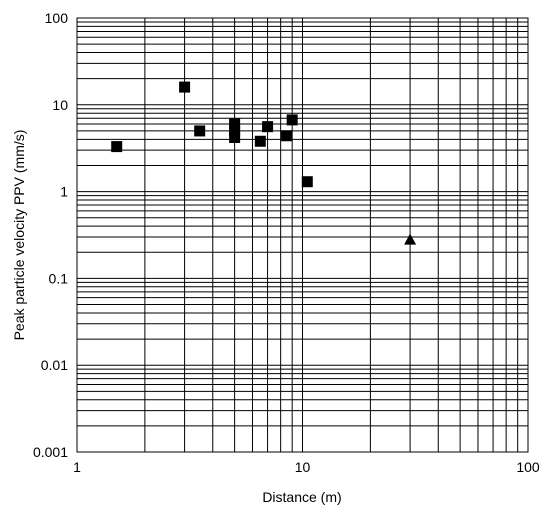 This screenshot has height=513, width=550. Describe the element at coordinates (64, 192) in the screenshot. I see `y-tick-label: 1` at that location.